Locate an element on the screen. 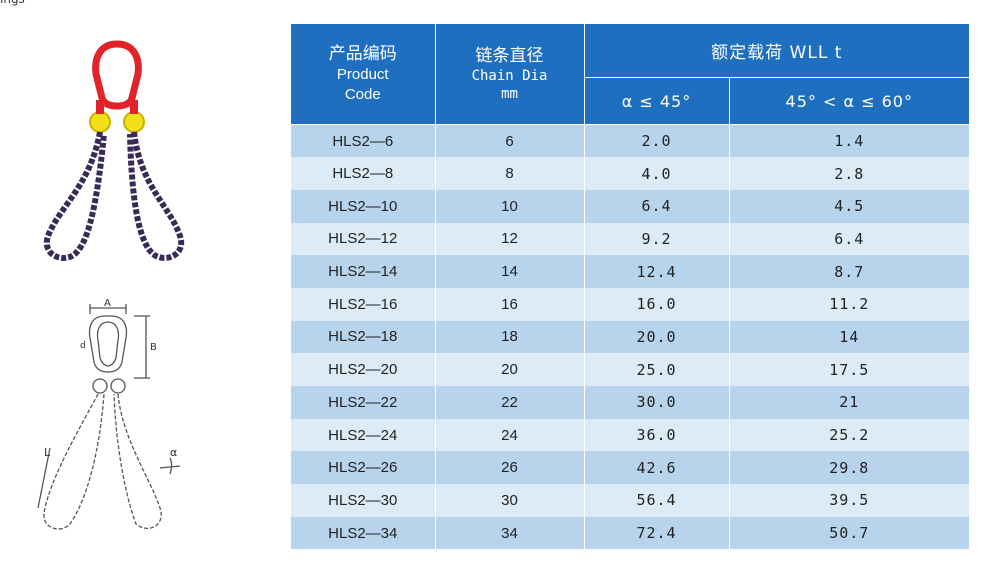  table-row: HLS2—18 18 20.0 14 is located at coordinates (630, 337).